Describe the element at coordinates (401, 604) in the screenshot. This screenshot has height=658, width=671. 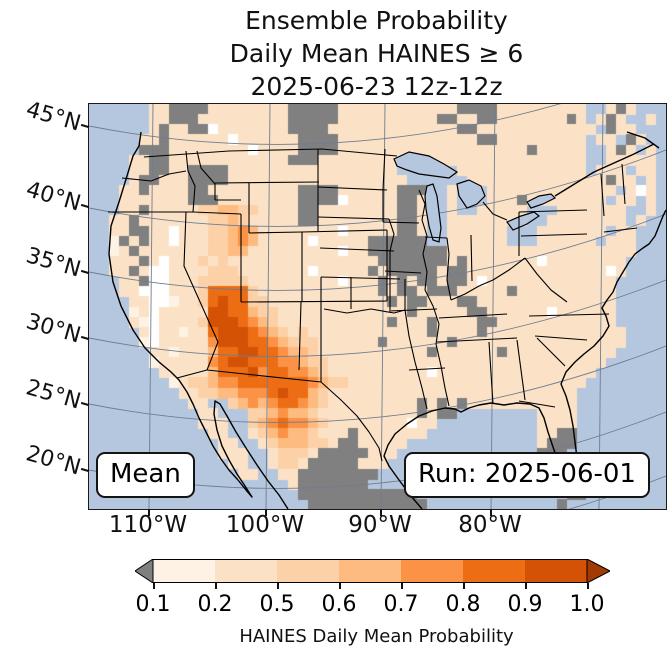
I see `colorbar-tick-label: 0.7` at that location.